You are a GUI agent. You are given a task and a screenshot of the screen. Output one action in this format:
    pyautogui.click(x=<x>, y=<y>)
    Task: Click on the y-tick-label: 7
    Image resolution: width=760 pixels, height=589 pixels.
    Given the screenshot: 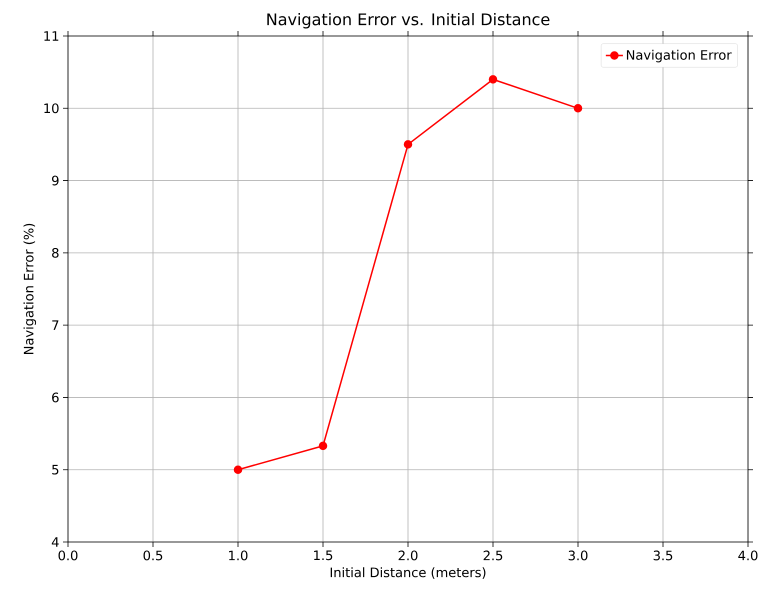 What is the action you would take?
    pyautogui.click(x=55, y=325)
    